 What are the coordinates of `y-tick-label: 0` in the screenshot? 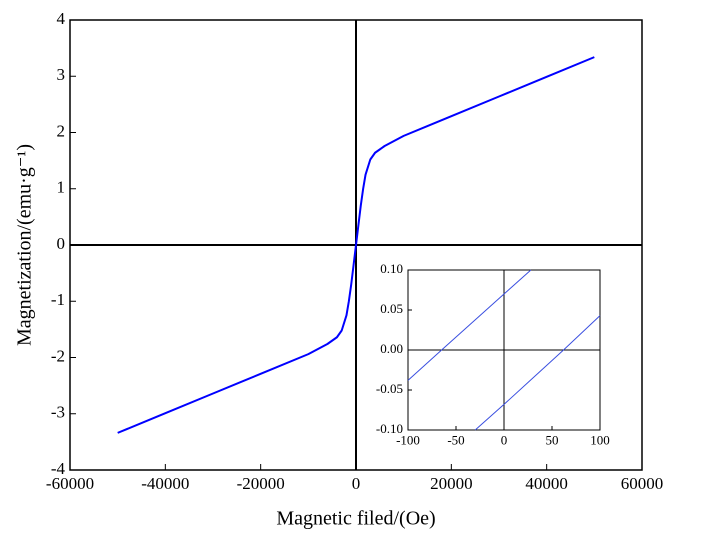 It's located at (61, 243).